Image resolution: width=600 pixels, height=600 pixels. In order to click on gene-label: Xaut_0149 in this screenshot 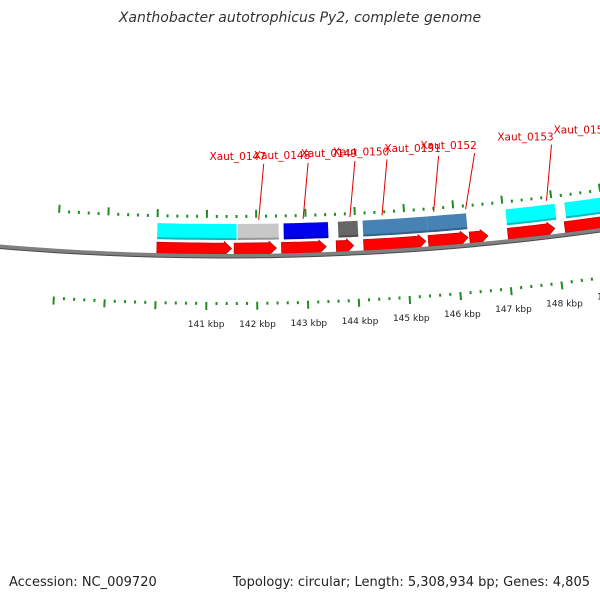, I will do `click(329, 154)`.